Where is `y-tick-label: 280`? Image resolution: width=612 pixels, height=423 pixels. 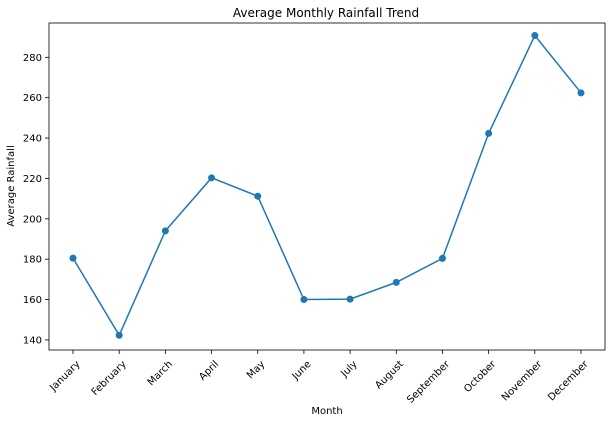
y-tick-label: 280 is located at coordinates (32, 58).